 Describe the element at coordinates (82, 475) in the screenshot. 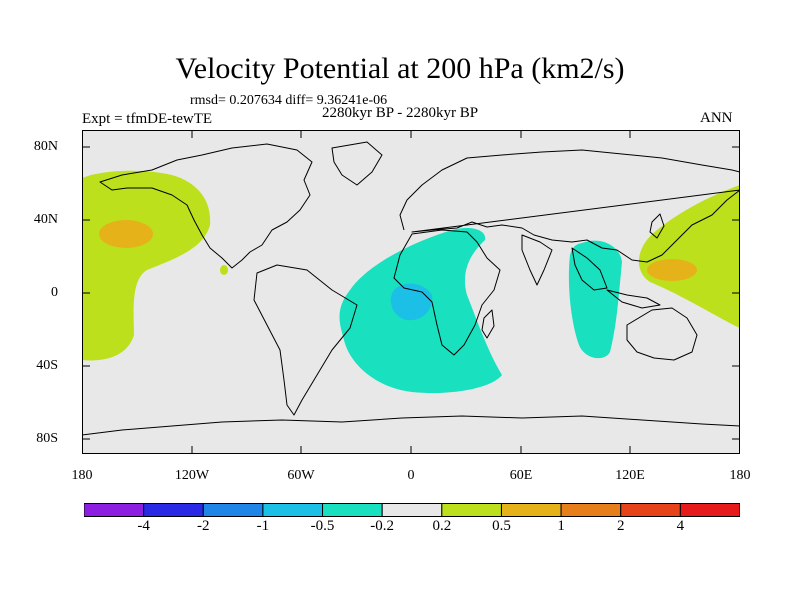

I see `lon-label-180w: 180` at that location.